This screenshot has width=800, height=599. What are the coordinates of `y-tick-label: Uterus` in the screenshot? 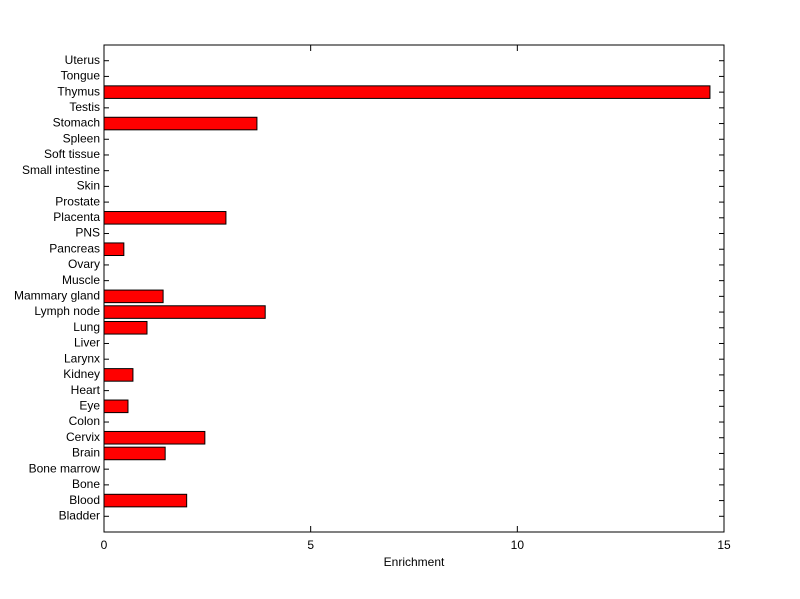 It's located at (82, 60).